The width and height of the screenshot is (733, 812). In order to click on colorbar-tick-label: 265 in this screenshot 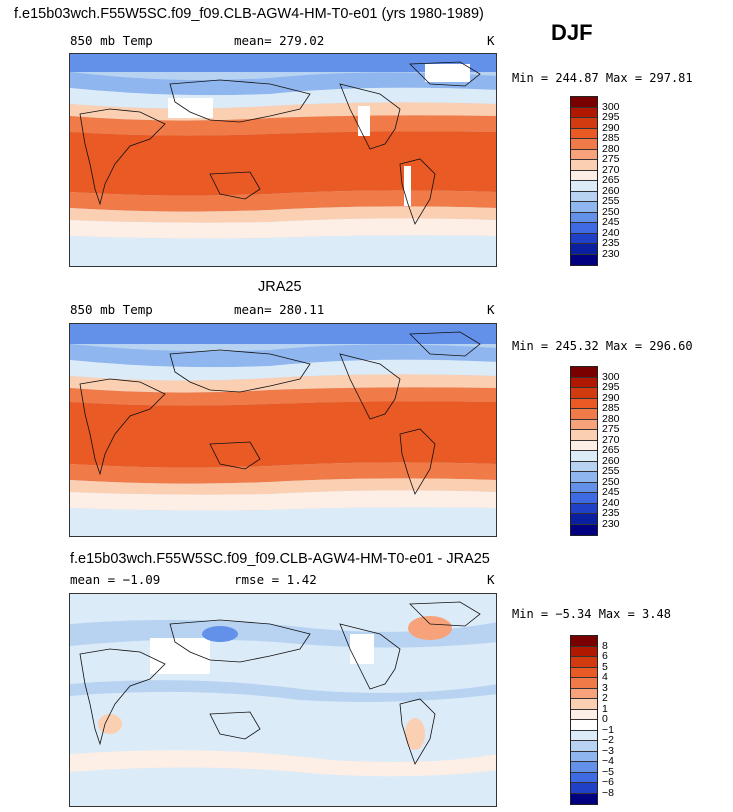, I will do `click(611, 450)`.